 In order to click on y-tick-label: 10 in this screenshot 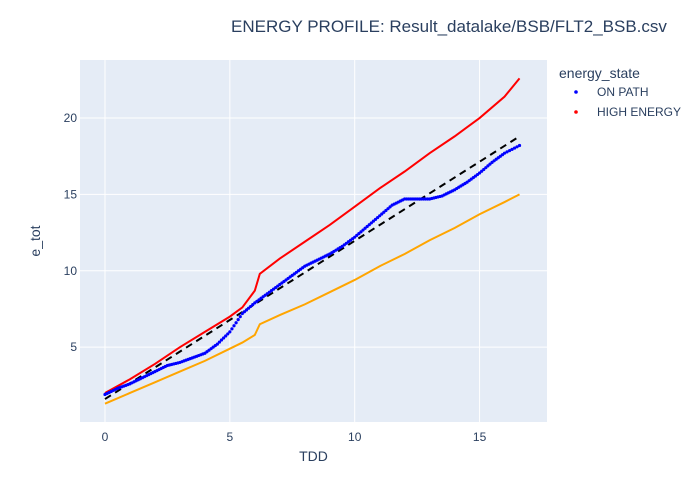, I will do `click(71, 271)`.